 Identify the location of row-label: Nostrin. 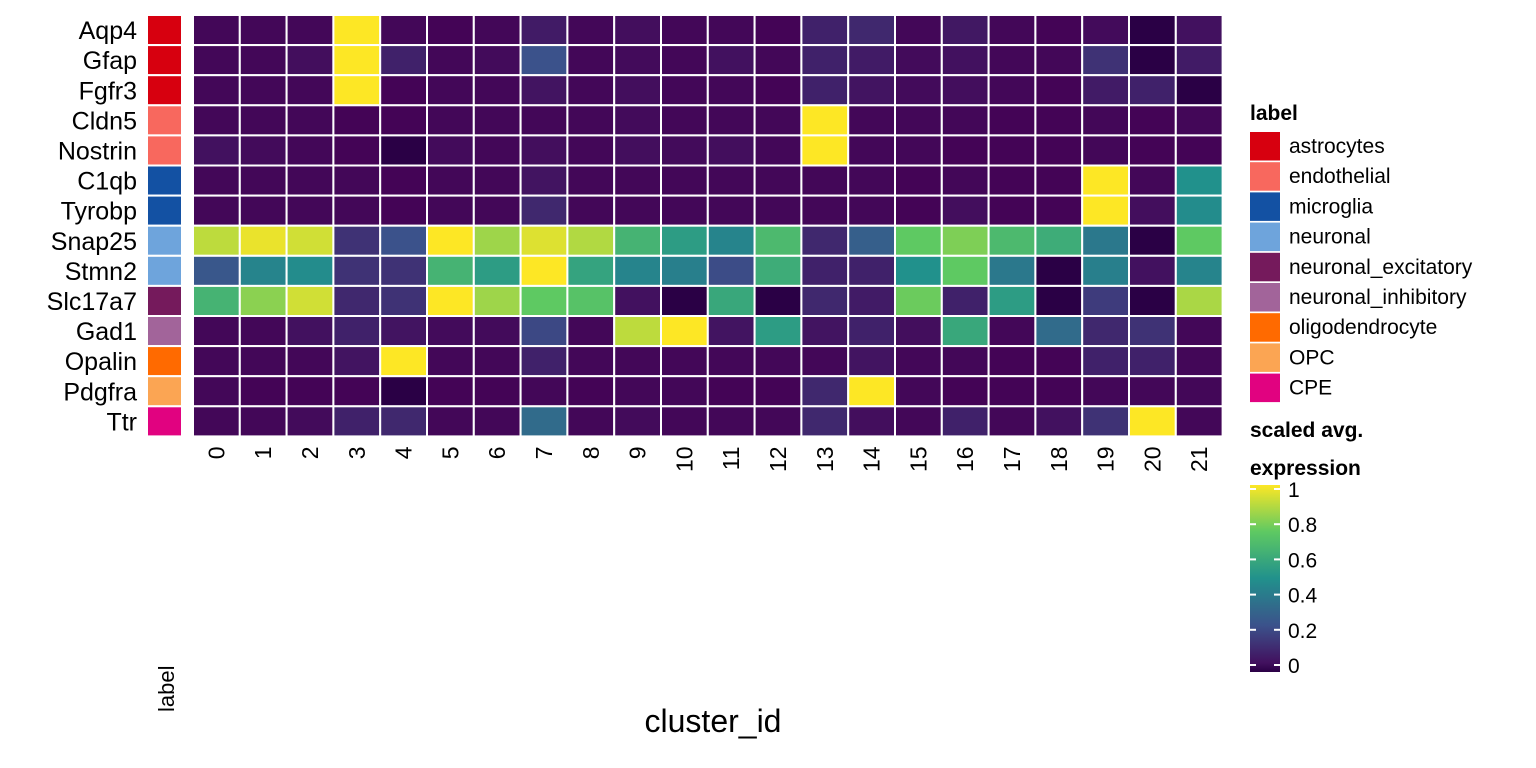
(97, 151).